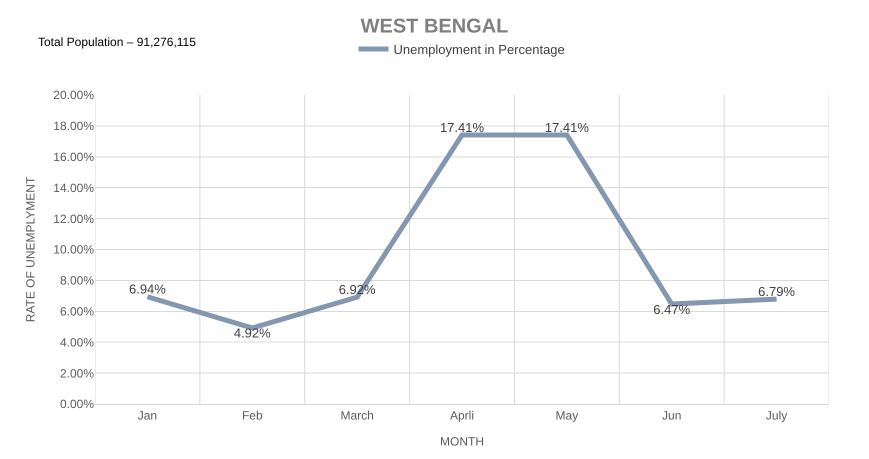 The width and height of the screenshot is (869, 459). What do you see at coordinates (252, 415) in the screenshot?
I see `x-tick-label: Feb` at bounding box center [252, 415].